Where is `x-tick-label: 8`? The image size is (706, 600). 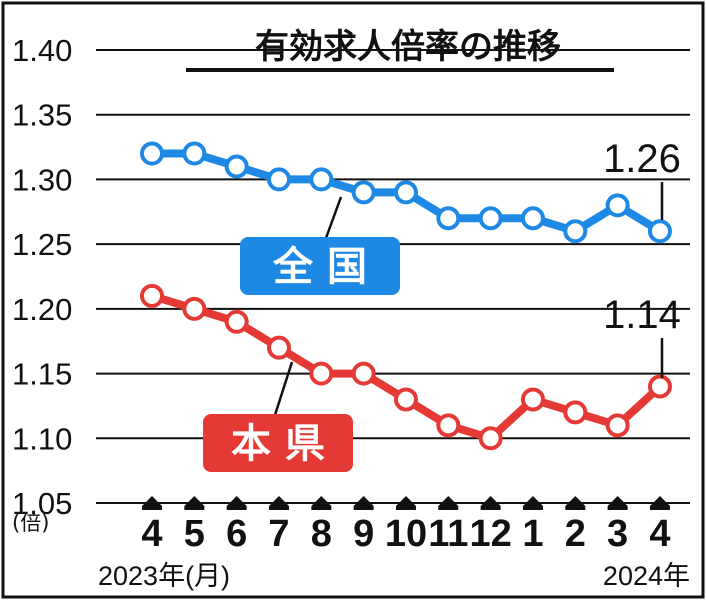
x-tick-label: 8 is located at coordinates (321, 534).